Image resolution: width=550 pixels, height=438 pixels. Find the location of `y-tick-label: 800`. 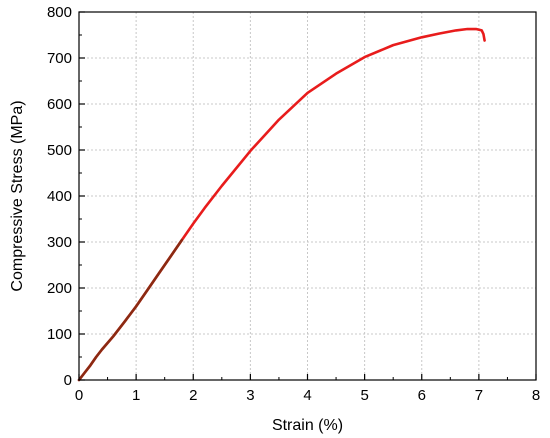

y-tick-label: 800 is located at coordinates (59, 12).